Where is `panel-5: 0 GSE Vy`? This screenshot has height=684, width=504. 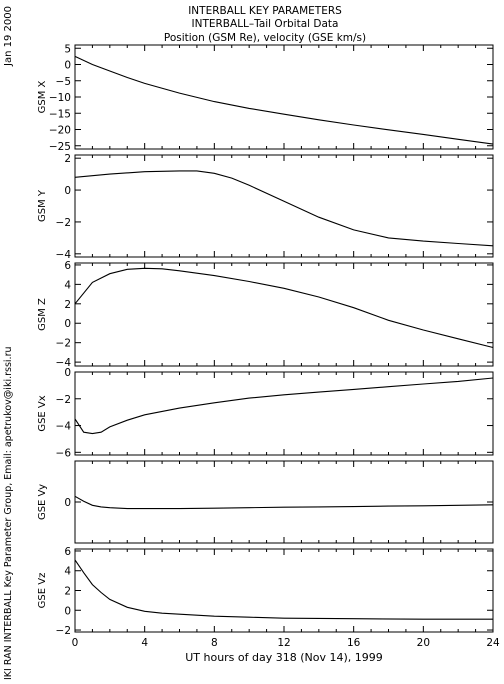
panel-5: 0 GSE Vy is located at coordinates (265, 502).